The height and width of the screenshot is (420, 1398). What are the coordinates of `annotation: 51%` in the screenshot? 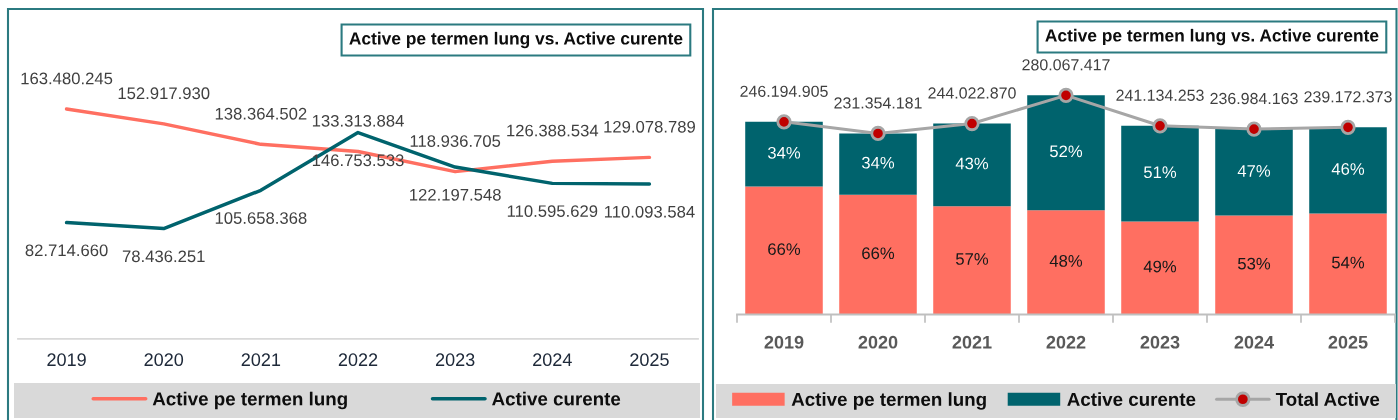 It's located at (1160, 172).